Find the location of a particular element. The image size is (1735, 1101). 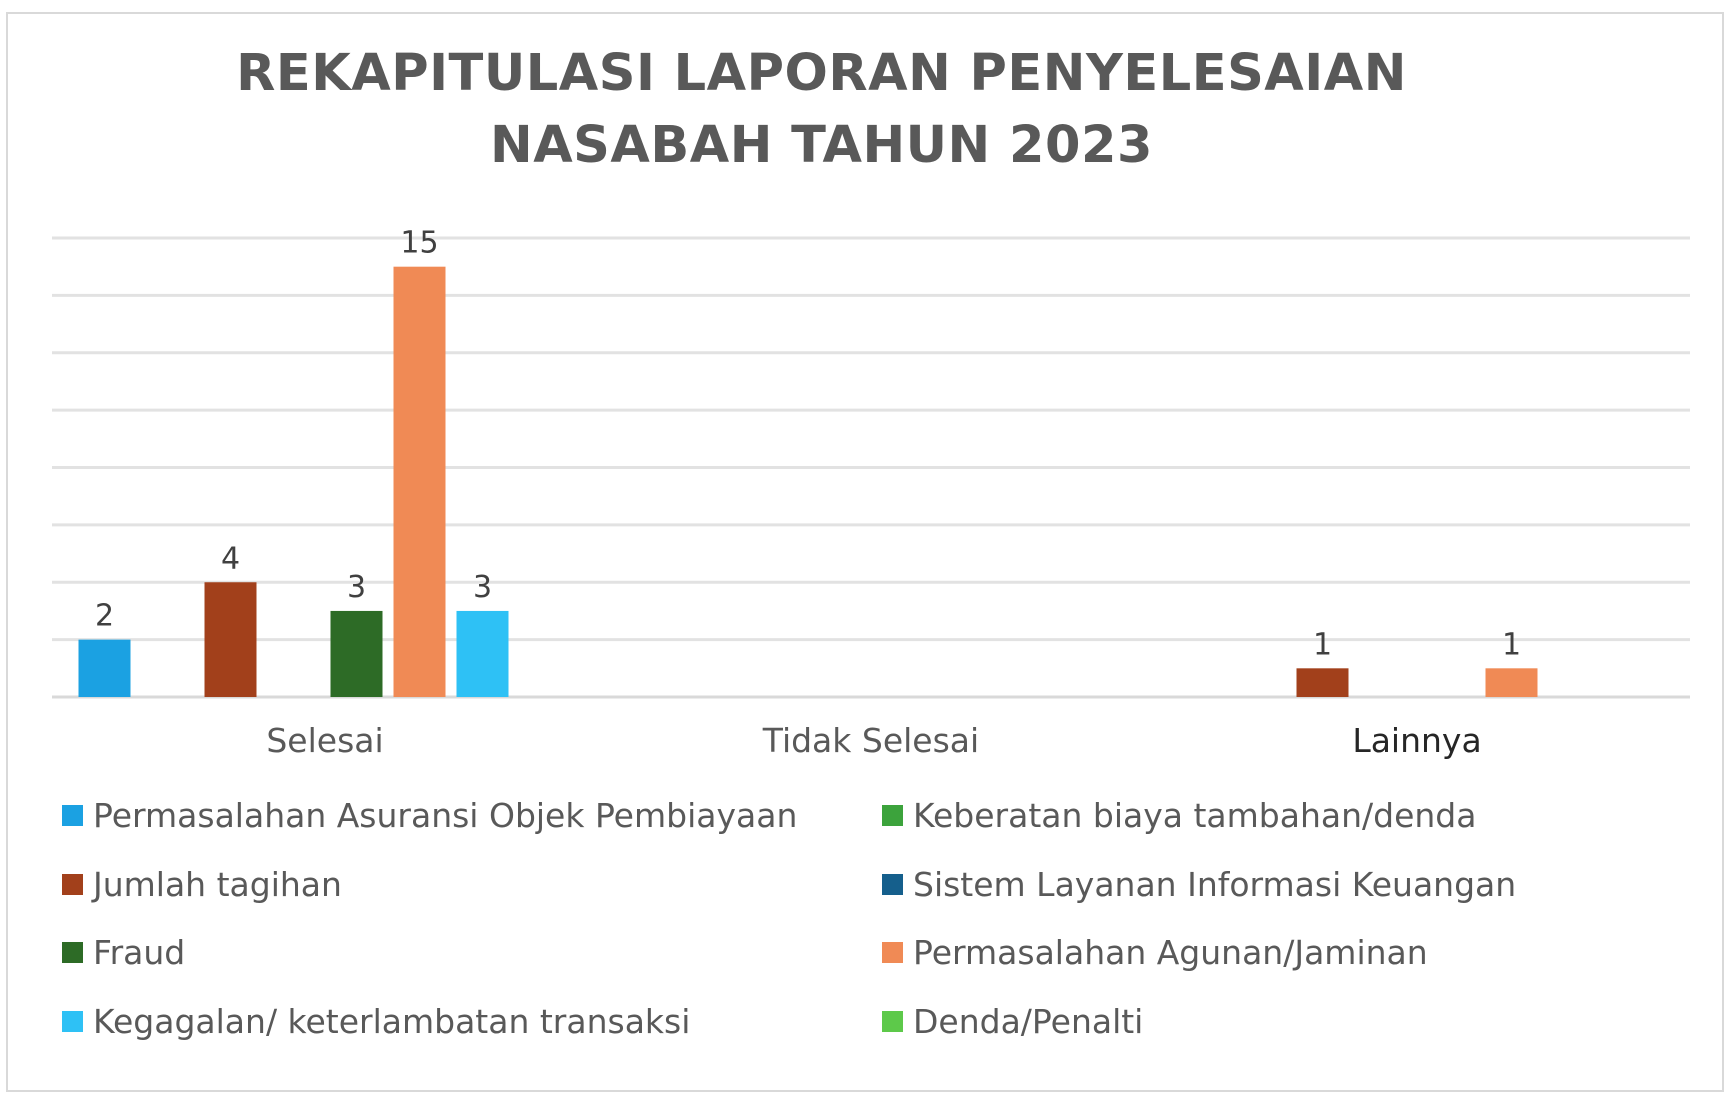

category-labels: Selesai Tidak Selesai Lainnya is located at coordinates (873, 740).